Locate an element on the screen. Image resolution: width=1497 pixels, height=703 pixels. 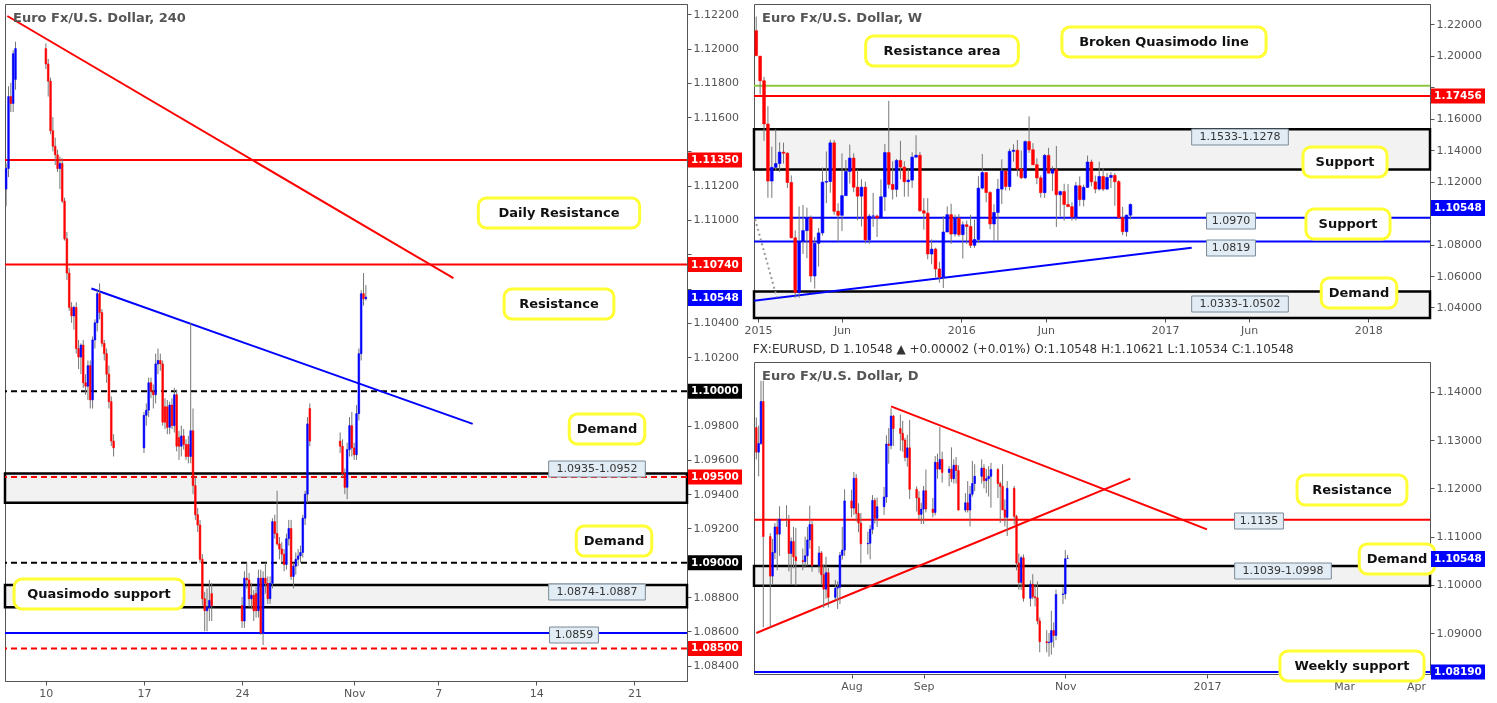
y-tick-label: 1.09200 is located at coordinates (716, 528).